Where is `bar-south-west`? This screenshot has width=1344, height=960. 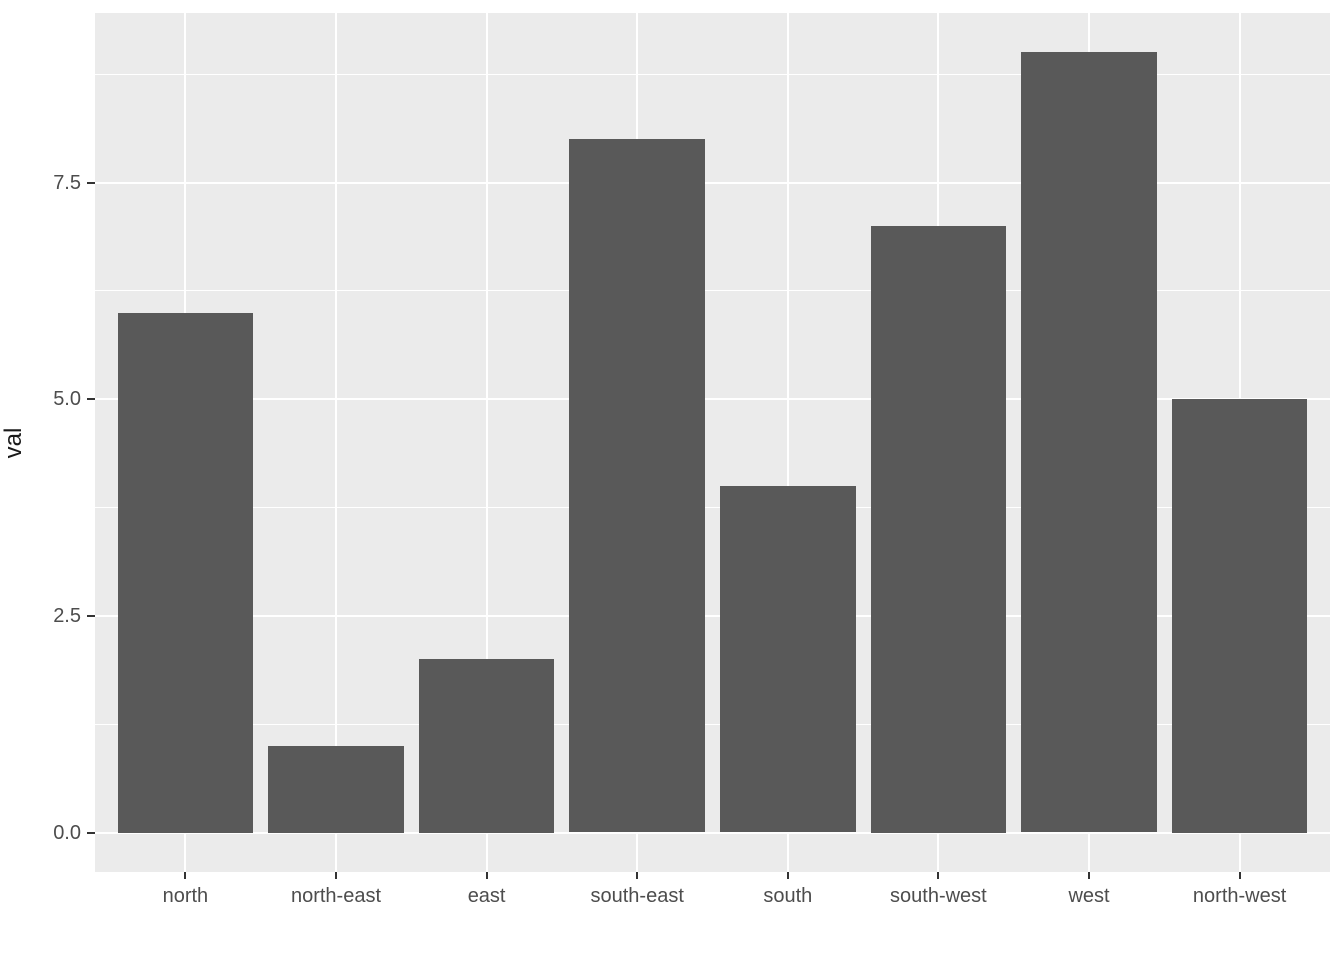
bar-south-west is located at coordinates (938, 529).